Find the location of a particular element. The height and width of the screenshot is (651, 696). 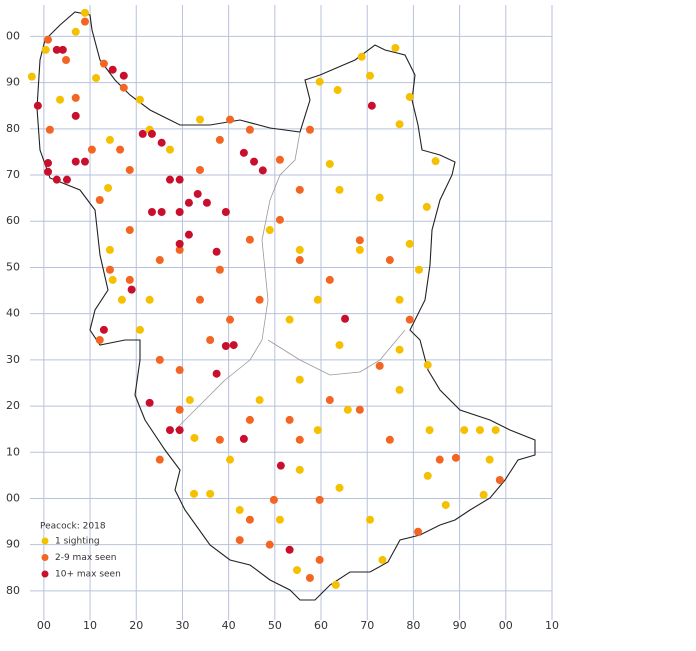

x-tick-label: 90 is located at coordinates (460, 625).